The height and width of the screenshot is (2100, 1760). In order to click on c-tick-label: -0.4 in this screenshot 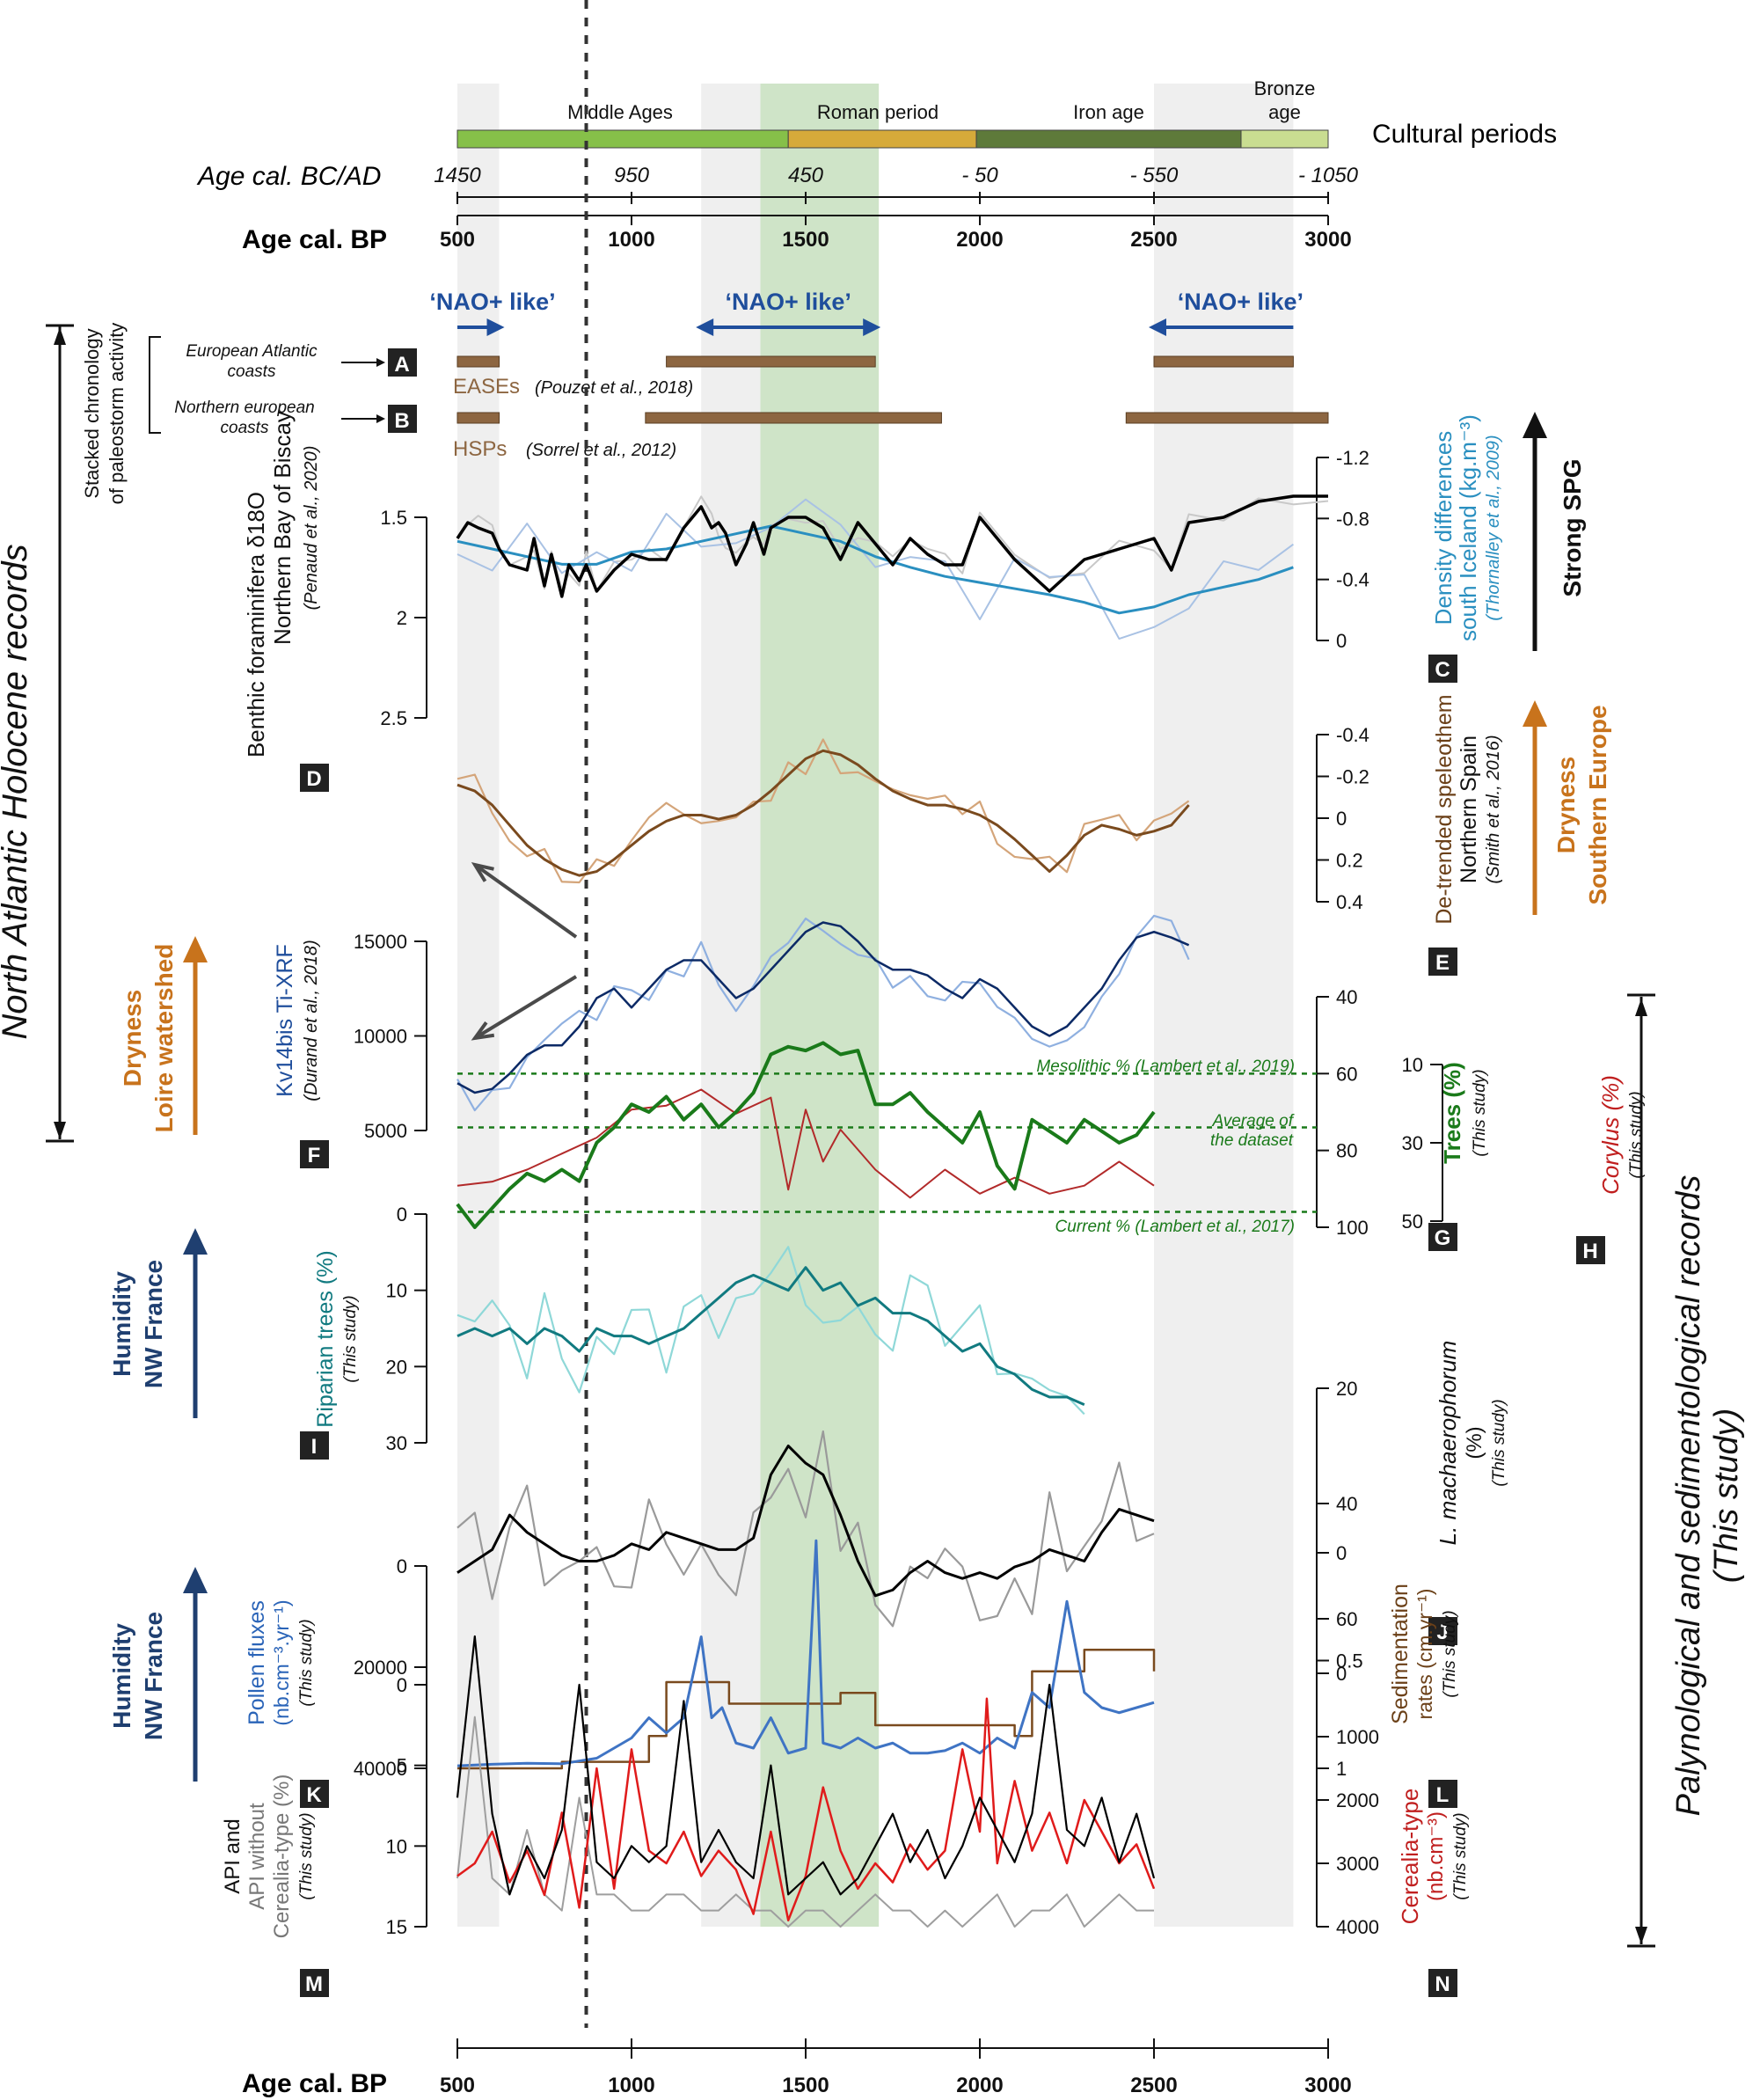, I will do `click(1352, 580)`.